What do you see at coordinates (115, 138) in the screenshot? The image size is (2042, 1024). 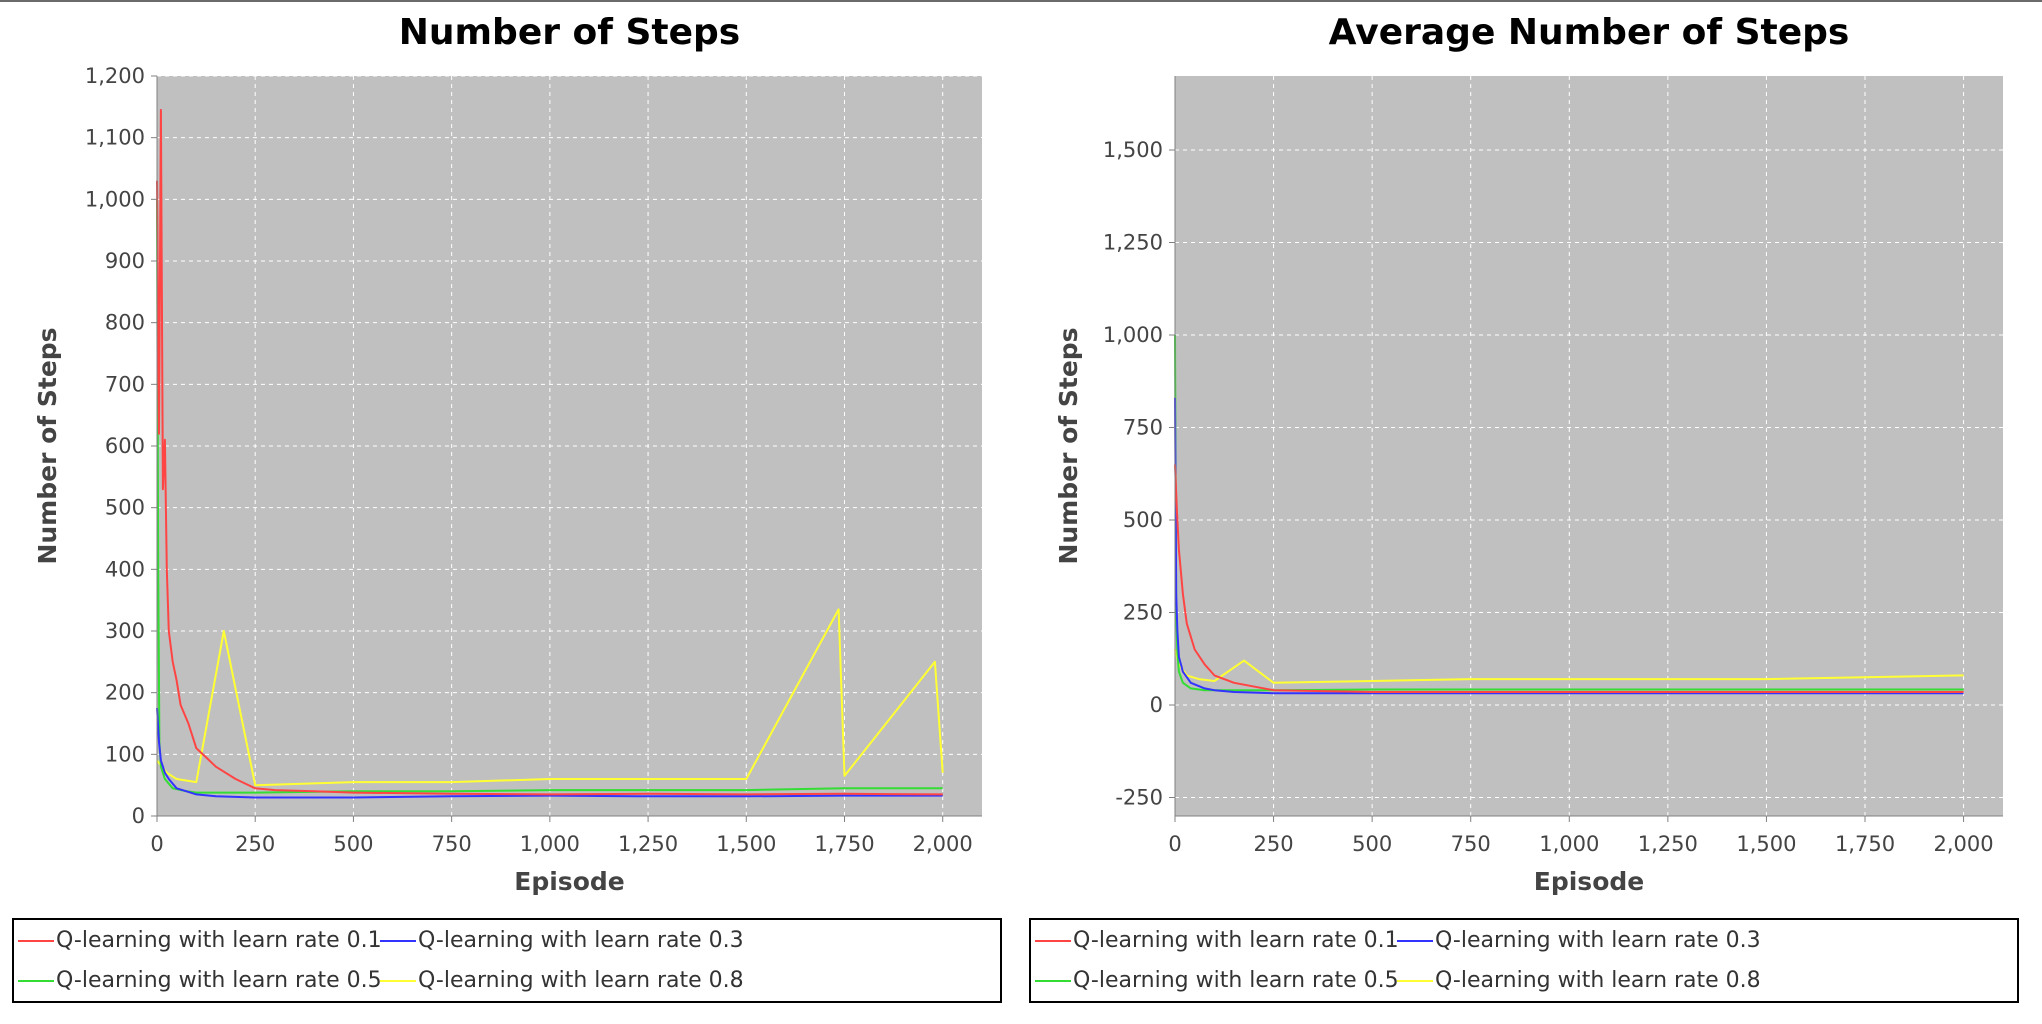 I see `y-tick-label: 1,100` at bounding box center [115, 138].